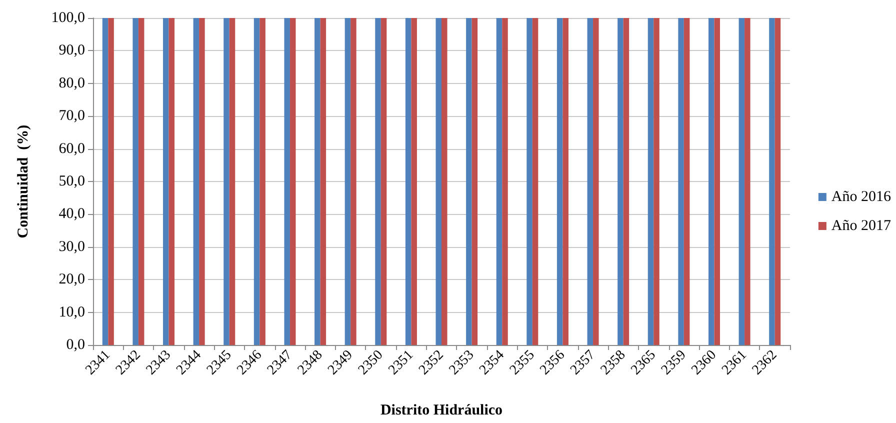 The width and height of the screenshot is (896, 423). I want to click on y-tick-label: 70,0, so click(71, 116).